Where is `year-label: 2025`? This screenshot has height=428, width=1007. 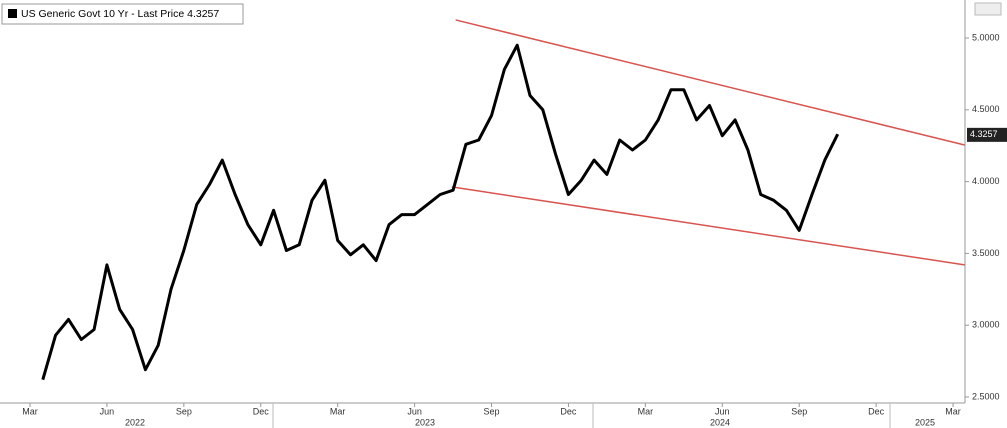 year-label: 2025 is located at coordinates (925, 422).